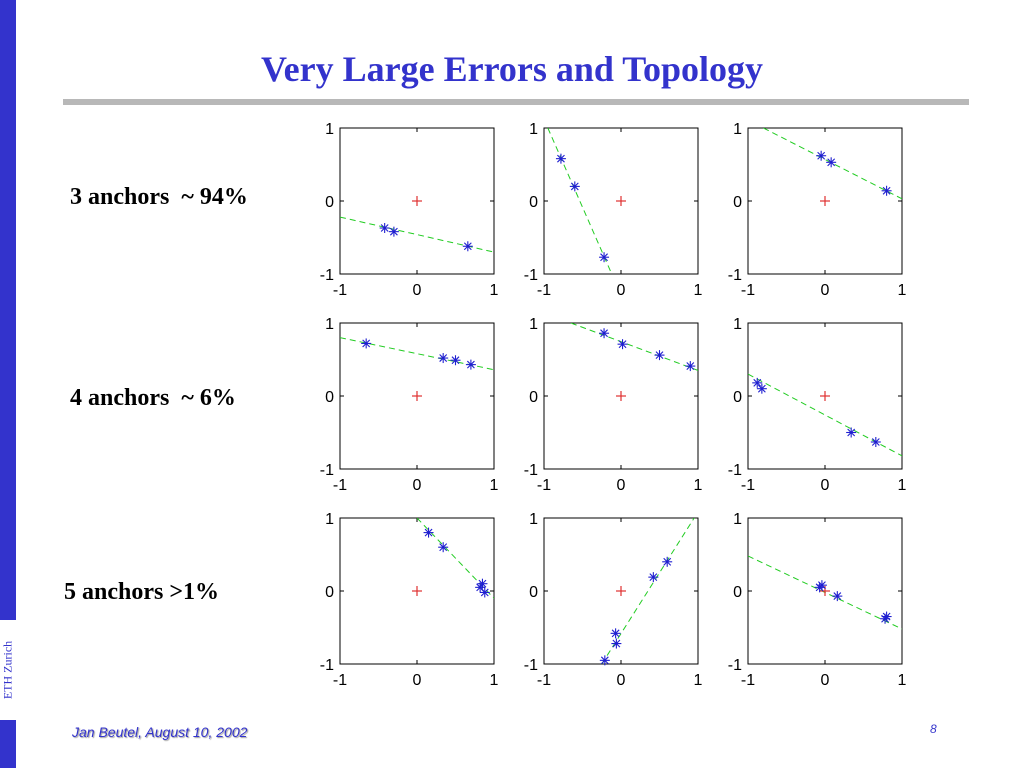  I want to click on sidebar-text: ETH Zurich, so click(7, 670).